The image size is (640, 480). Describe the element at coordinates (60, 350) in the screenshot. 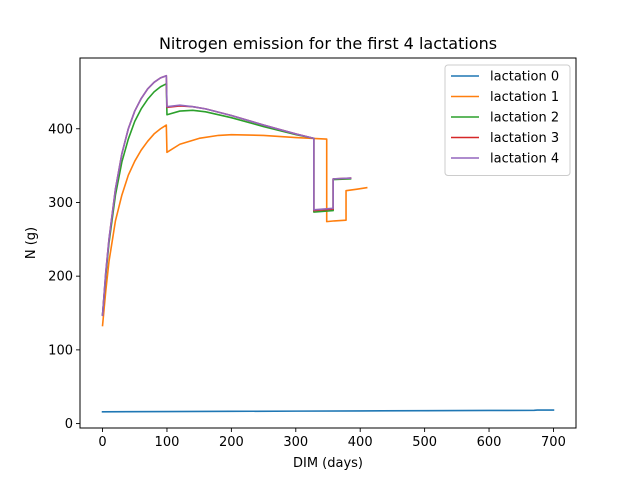

I see `y-tick-label: 100` at that location.